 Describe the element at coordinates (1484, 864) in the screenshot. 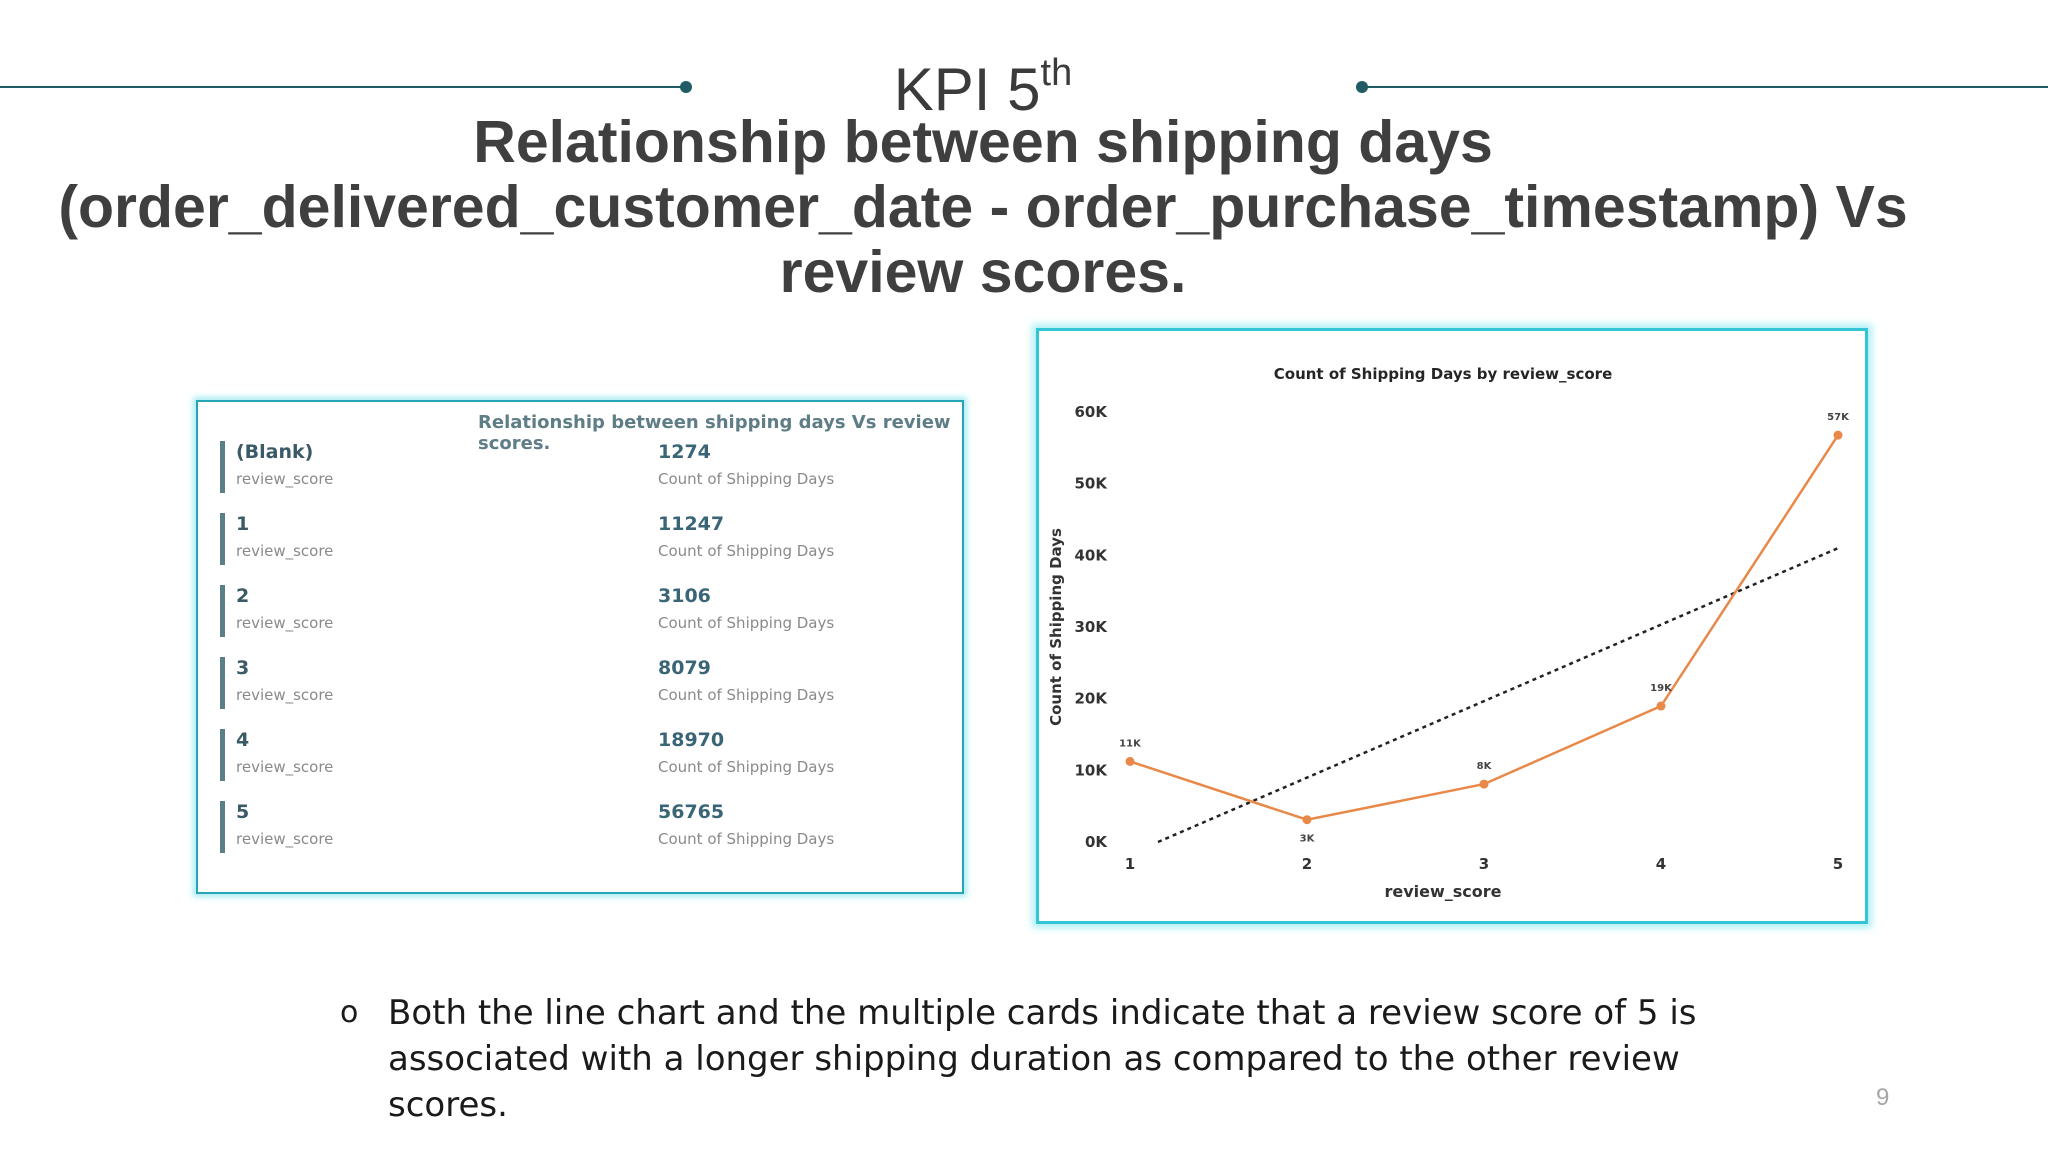

I see `x-tick-label: 3` at that location.